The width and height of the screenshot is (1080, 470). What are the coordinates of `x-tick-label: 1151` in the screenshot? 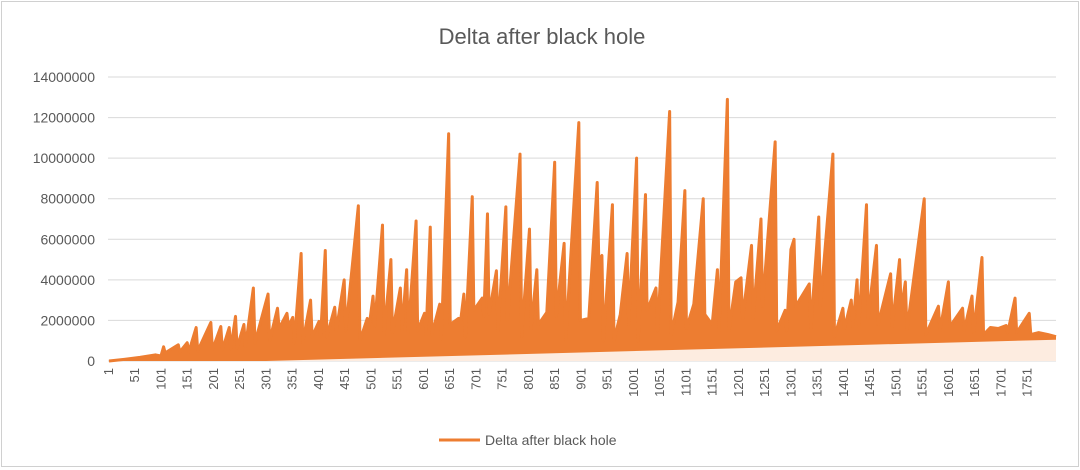 It's located at (712, 382).